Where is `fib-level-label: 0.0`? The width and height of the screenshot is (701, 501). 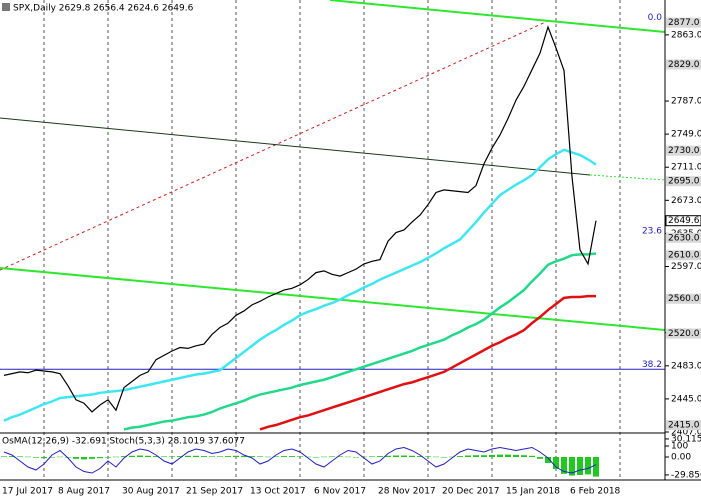
fib-level-label: 0.0 is located at coordinates (655, 18).